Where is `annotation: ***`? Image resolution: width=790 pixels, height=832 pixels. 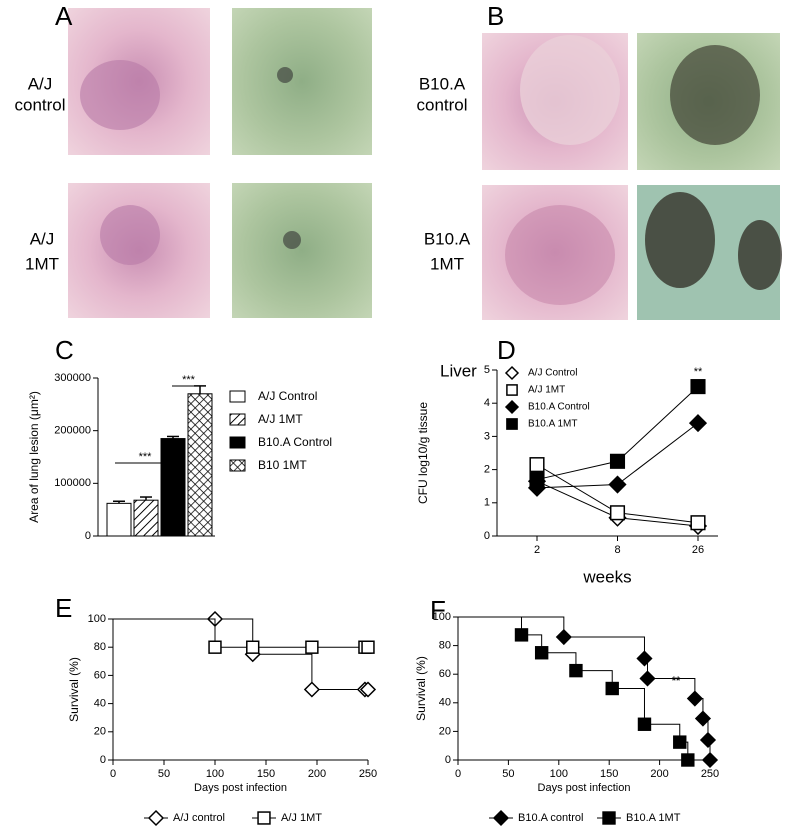 annotation: *** is located at coordinates (146, 457).